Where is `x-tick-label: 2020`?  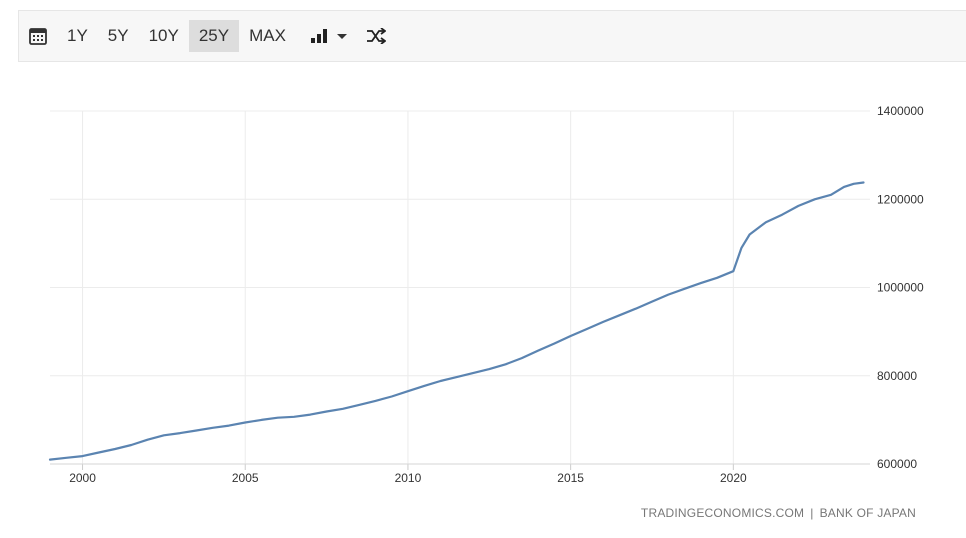
x-tick-label: 2020 is located at coordinates (733, 478).